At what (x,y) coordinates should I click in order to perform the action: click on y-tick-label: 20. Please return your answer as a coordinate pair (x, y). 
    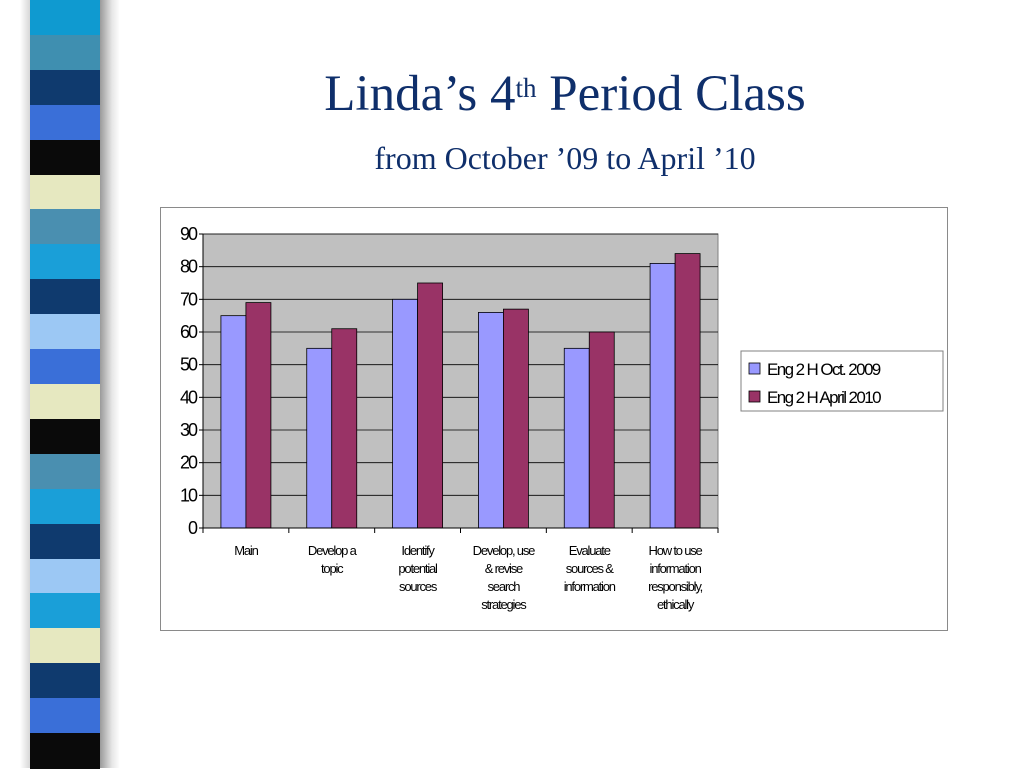
    Looking at the image, I should click on (189, 463).